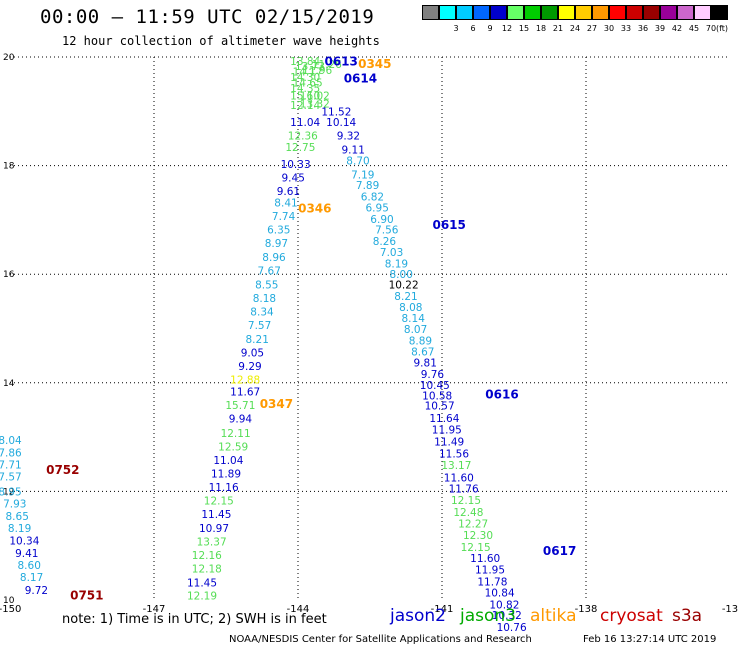  Describe the element at coordinates (420, 341) in the screenshot. I see `data-point-label: 8.89` at that location.